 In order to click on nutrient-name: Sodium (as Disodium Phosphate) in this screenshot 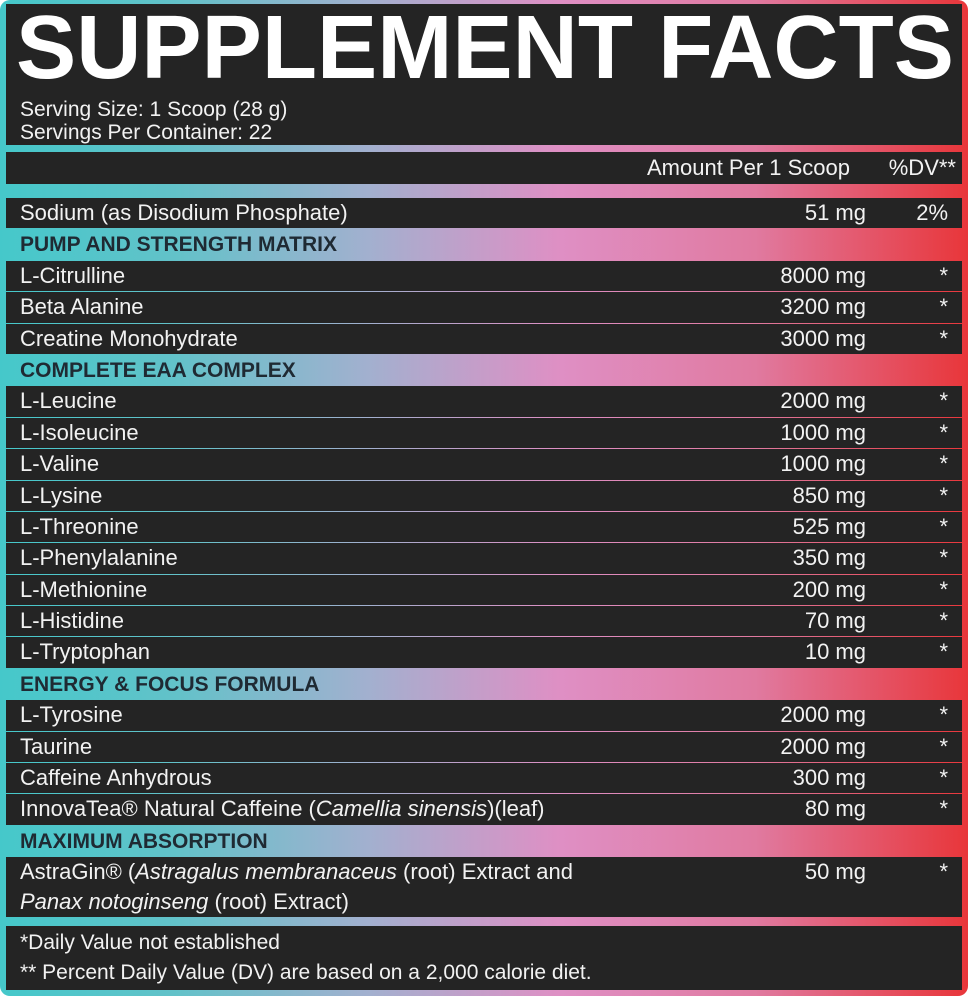, I will do `click(184, 212)`.